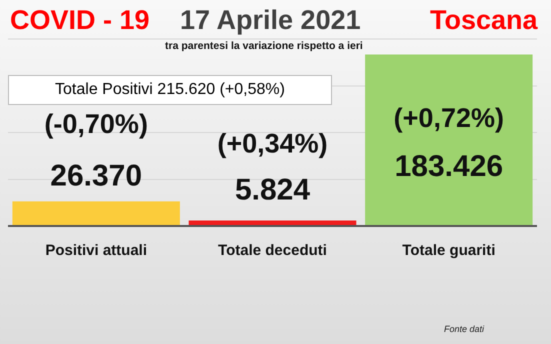 The image size is (551, 344). I want to click on text: 17 Aprile 2021, so click(270, 20).